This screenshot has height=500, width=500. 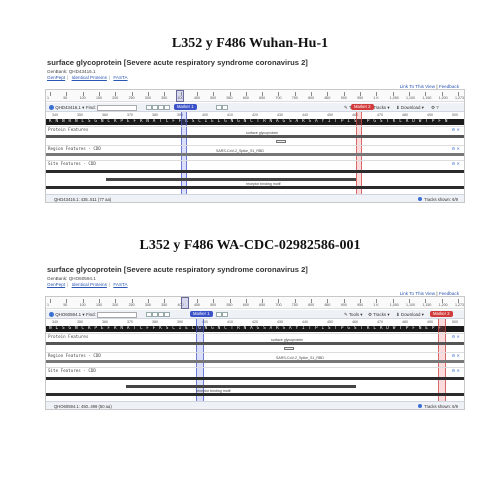 I want to click on ruler-tick-label: 900, so click(x=343, y=98).